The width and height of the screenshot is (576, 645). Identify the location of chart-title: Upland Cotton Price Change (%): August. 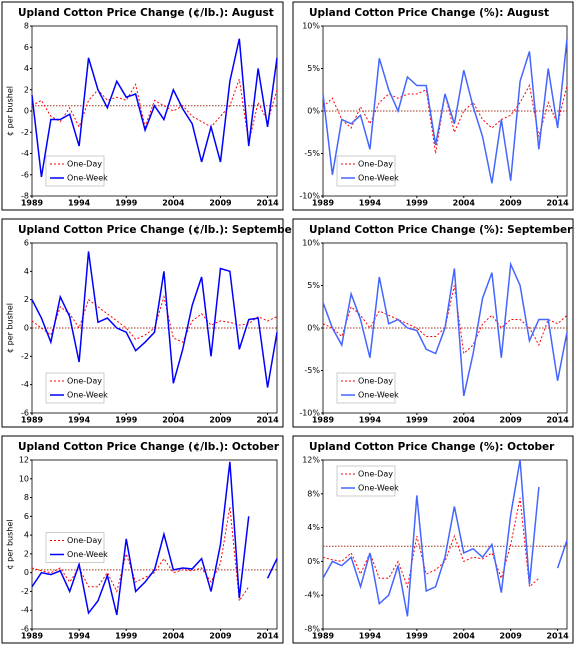
(429, 13).